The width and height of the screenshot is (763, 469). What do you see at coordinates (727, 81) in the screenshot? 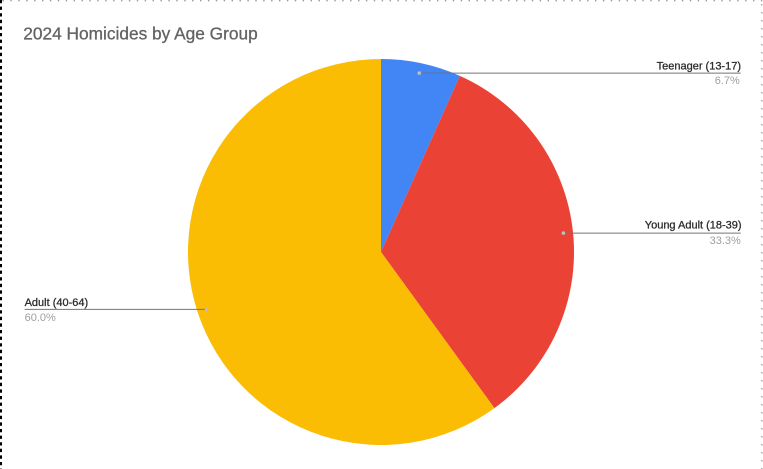
I see `svg-text: 6.7%` at bounding box center [727, 81].